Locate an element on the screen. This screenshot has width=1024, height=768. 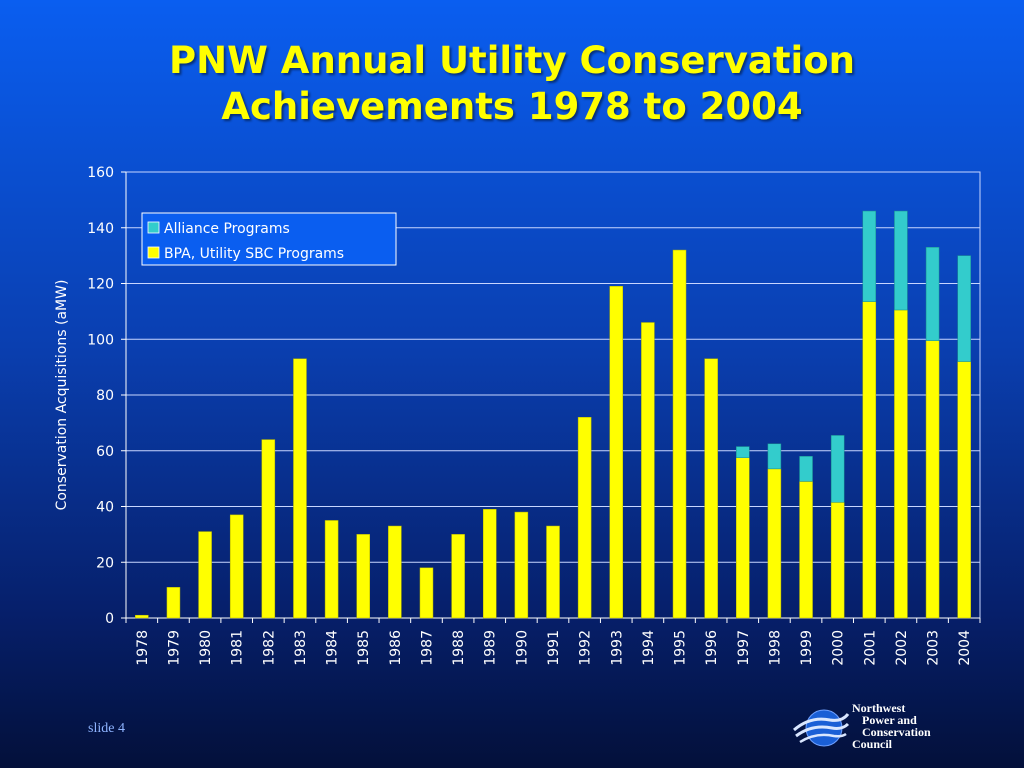
y-axis-label: Conservation Acquisitions (aMW) is located at coordinates (62, 395).